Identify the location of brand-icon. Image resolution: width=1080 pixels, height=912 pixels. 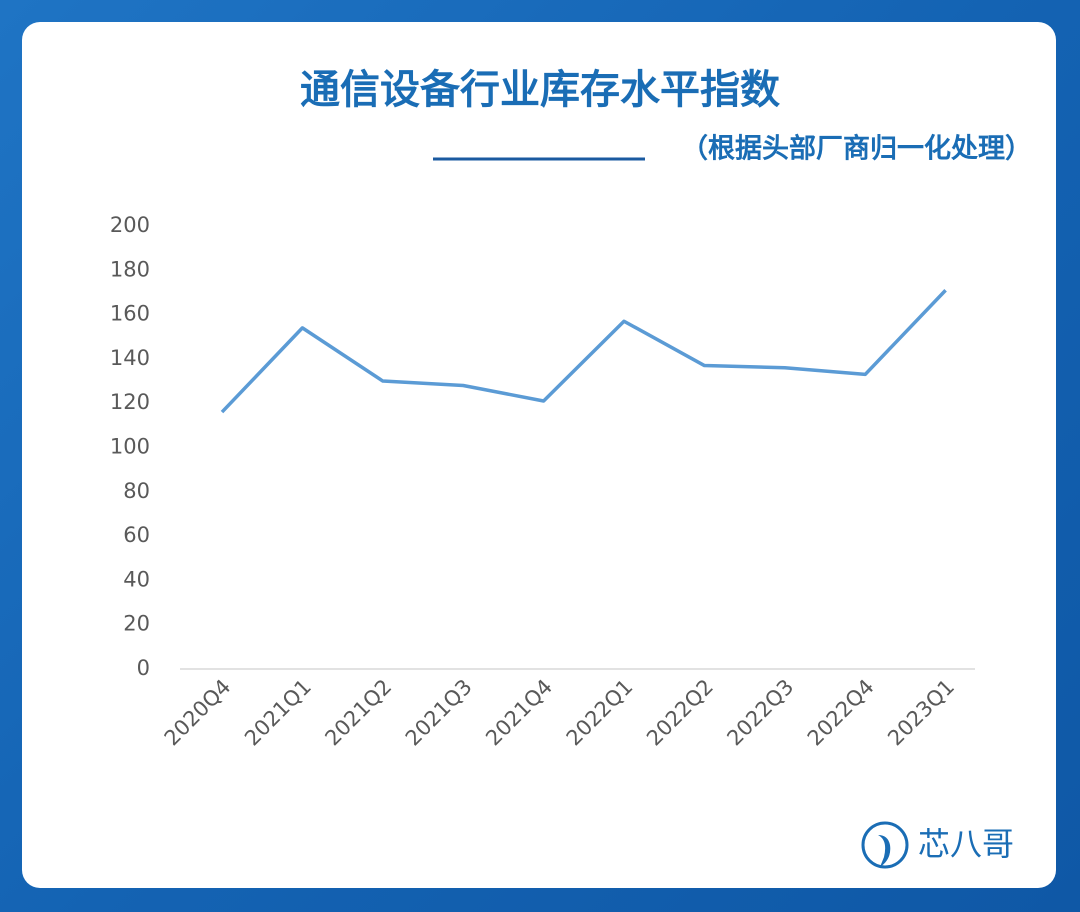
(885, 845).